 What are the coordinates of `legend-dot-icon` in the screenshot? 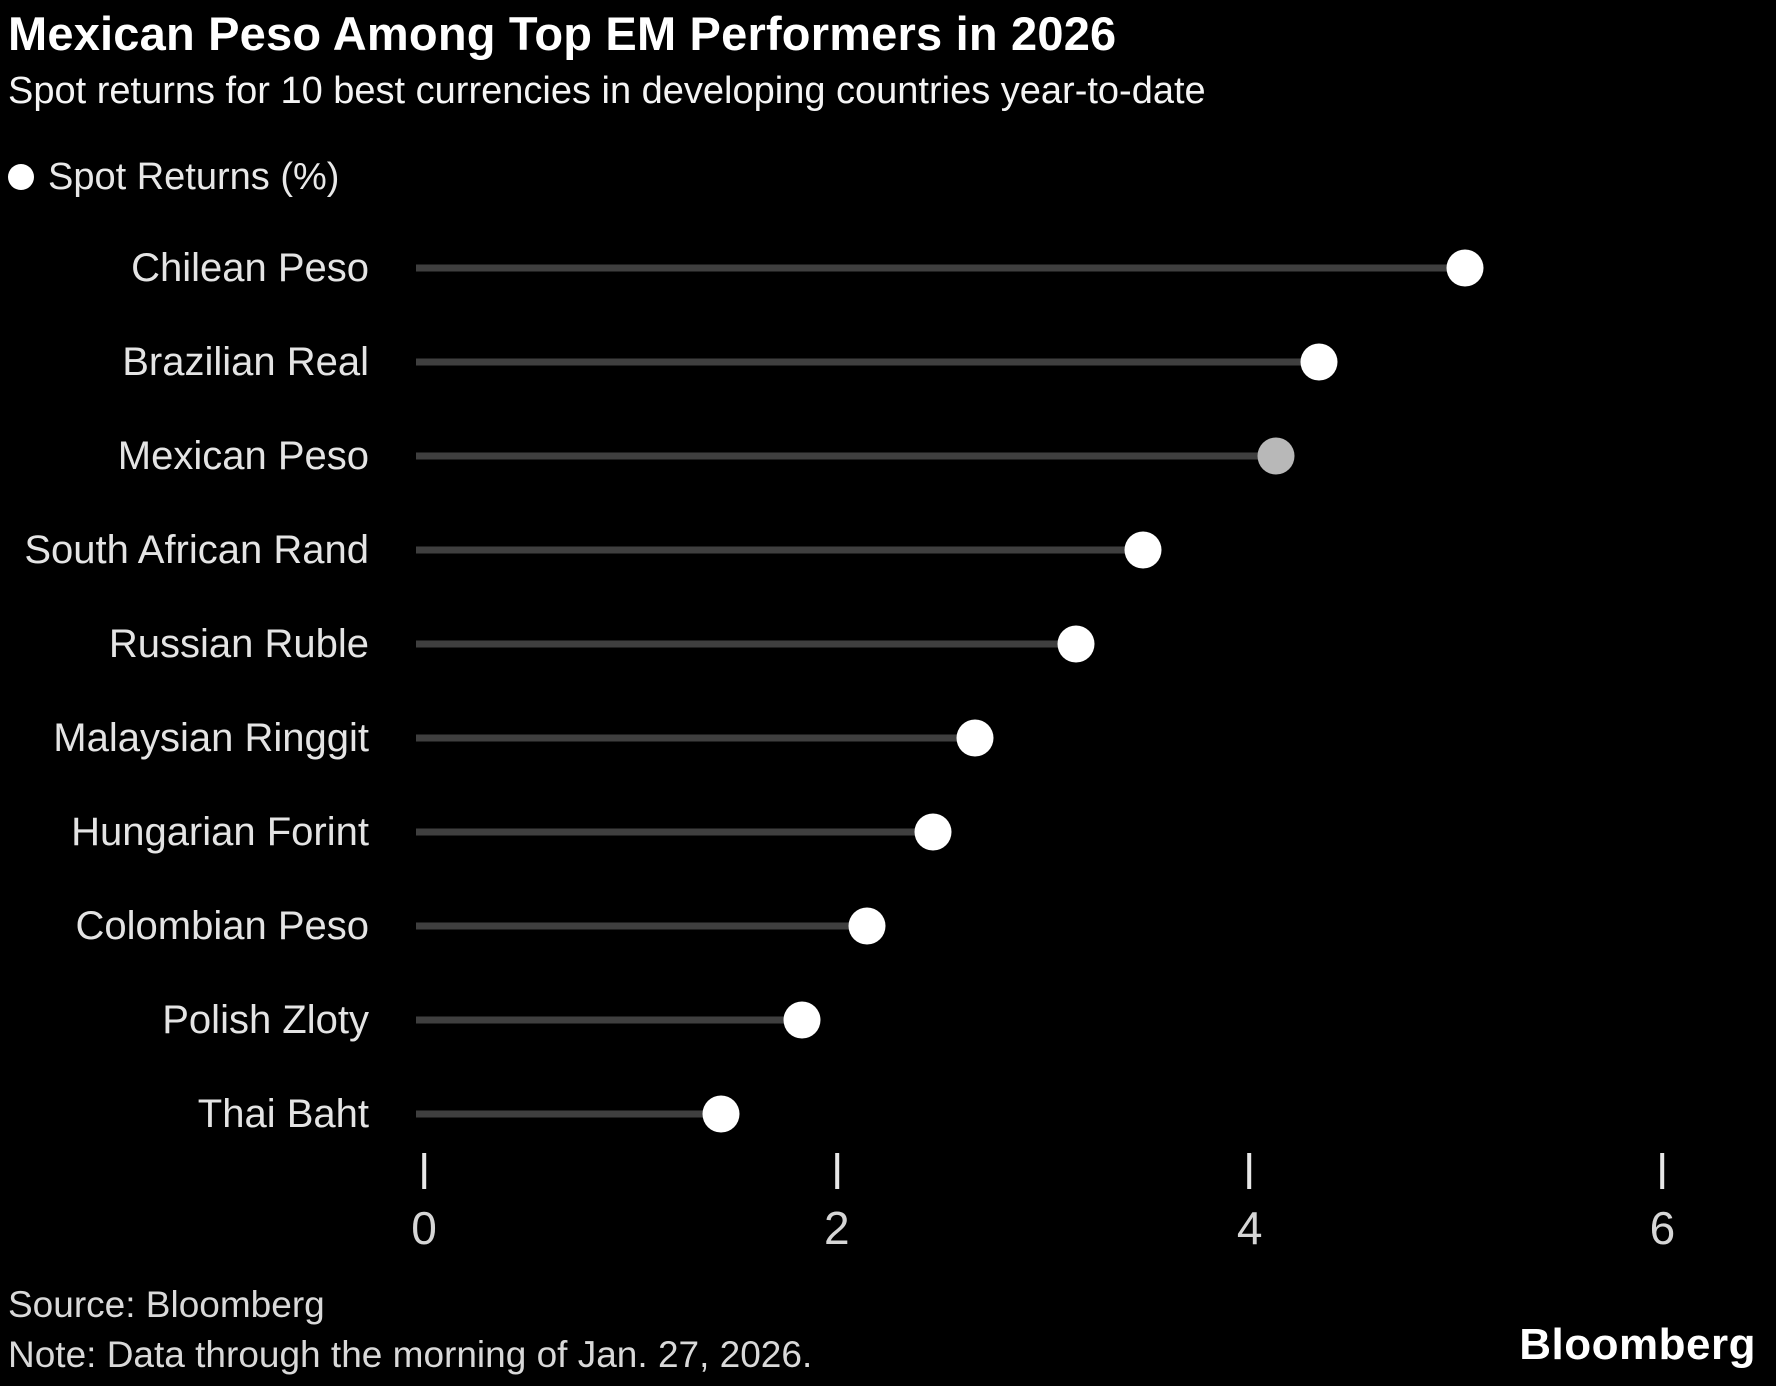 It's located at (21, 177).